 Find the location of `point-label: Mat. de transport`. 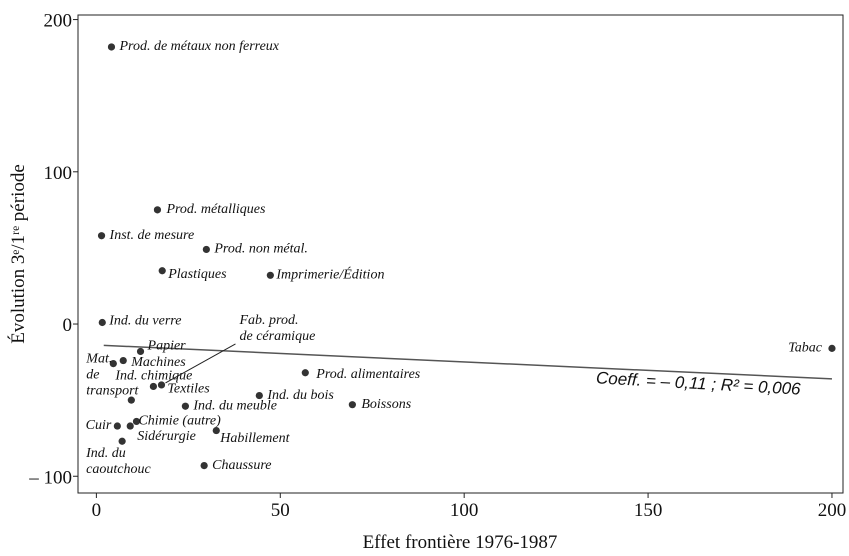

point-label: Mat. de transport is located at coordinates (112, 375).